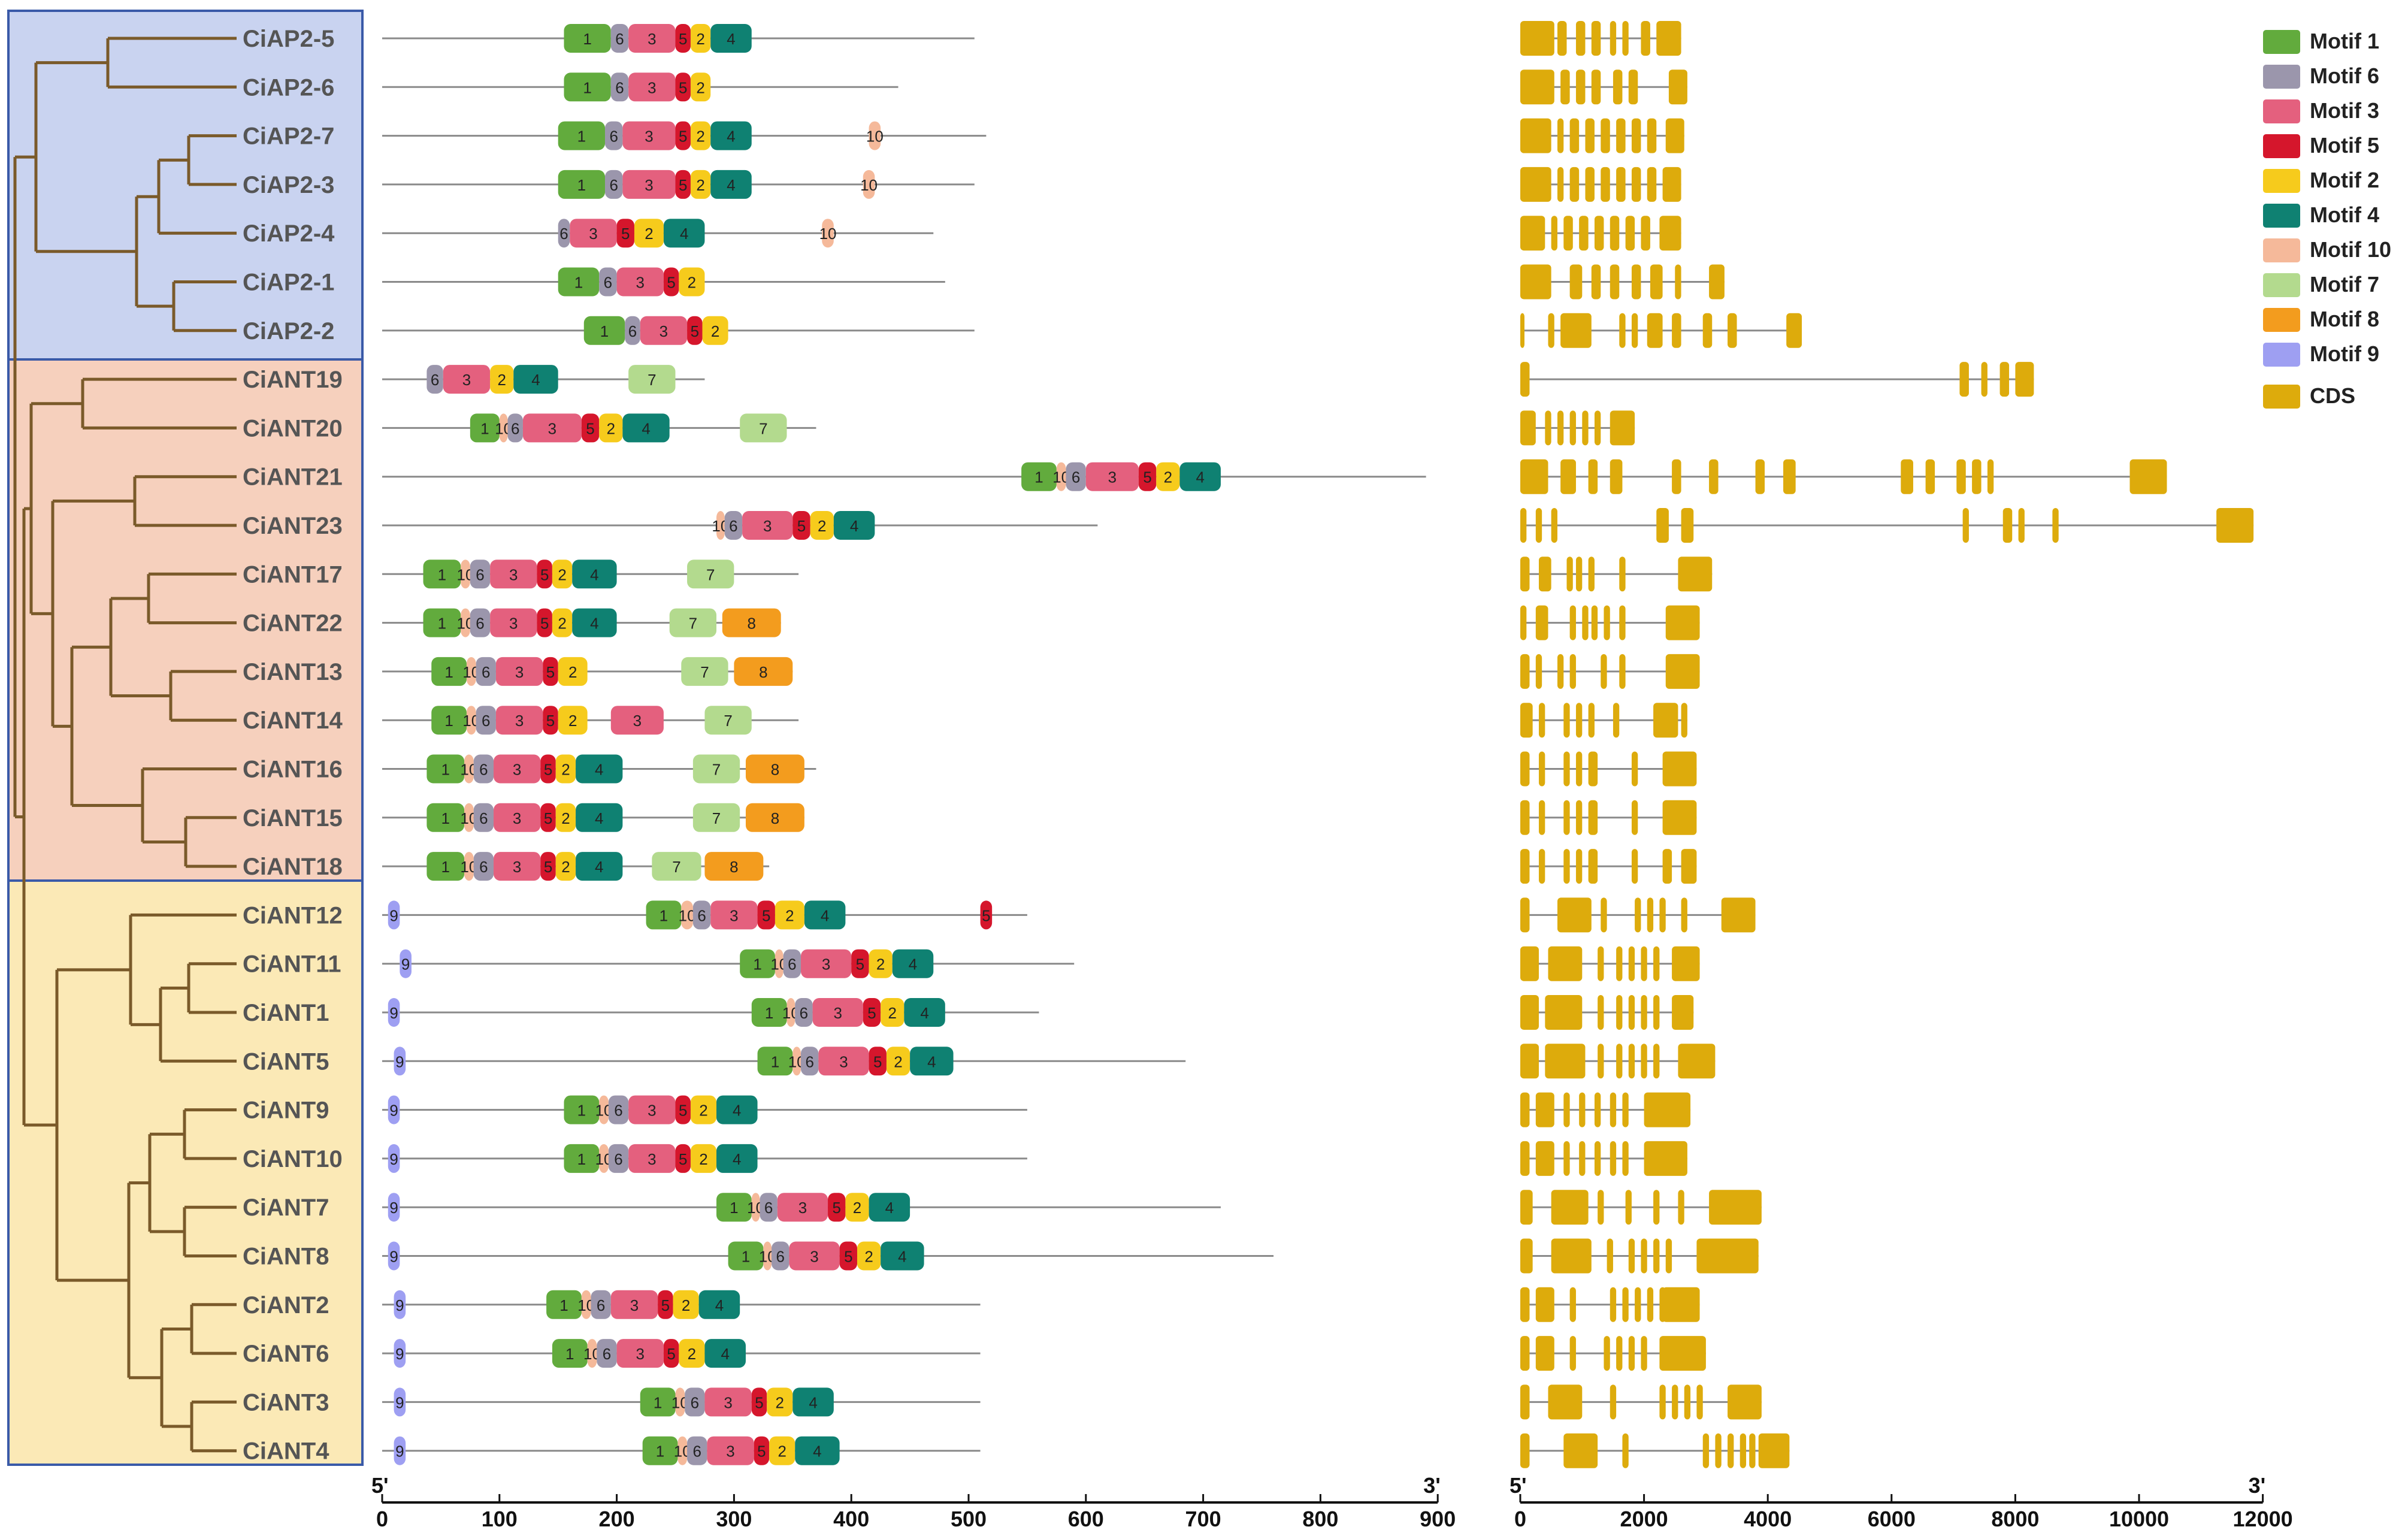 Image resolution: width=2408 pixels, height=1536 pixels. Describe the element at coordinates (2282, 216) in the screenshot. I see `legend-swatch` at that location.